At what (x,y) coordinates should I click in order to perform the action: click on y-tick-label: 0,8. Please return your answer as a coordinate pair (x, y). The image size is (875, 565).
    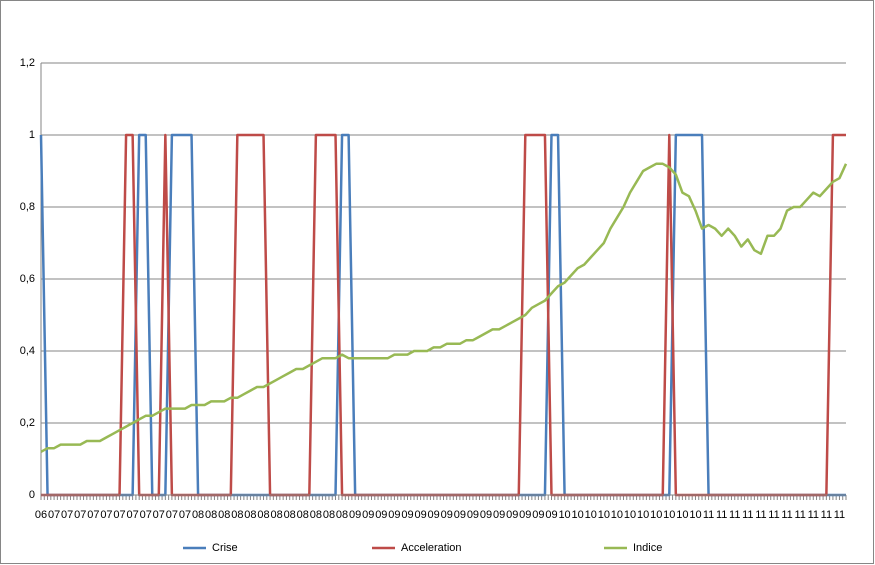
    Looking at the image, I should click on (27, 207).